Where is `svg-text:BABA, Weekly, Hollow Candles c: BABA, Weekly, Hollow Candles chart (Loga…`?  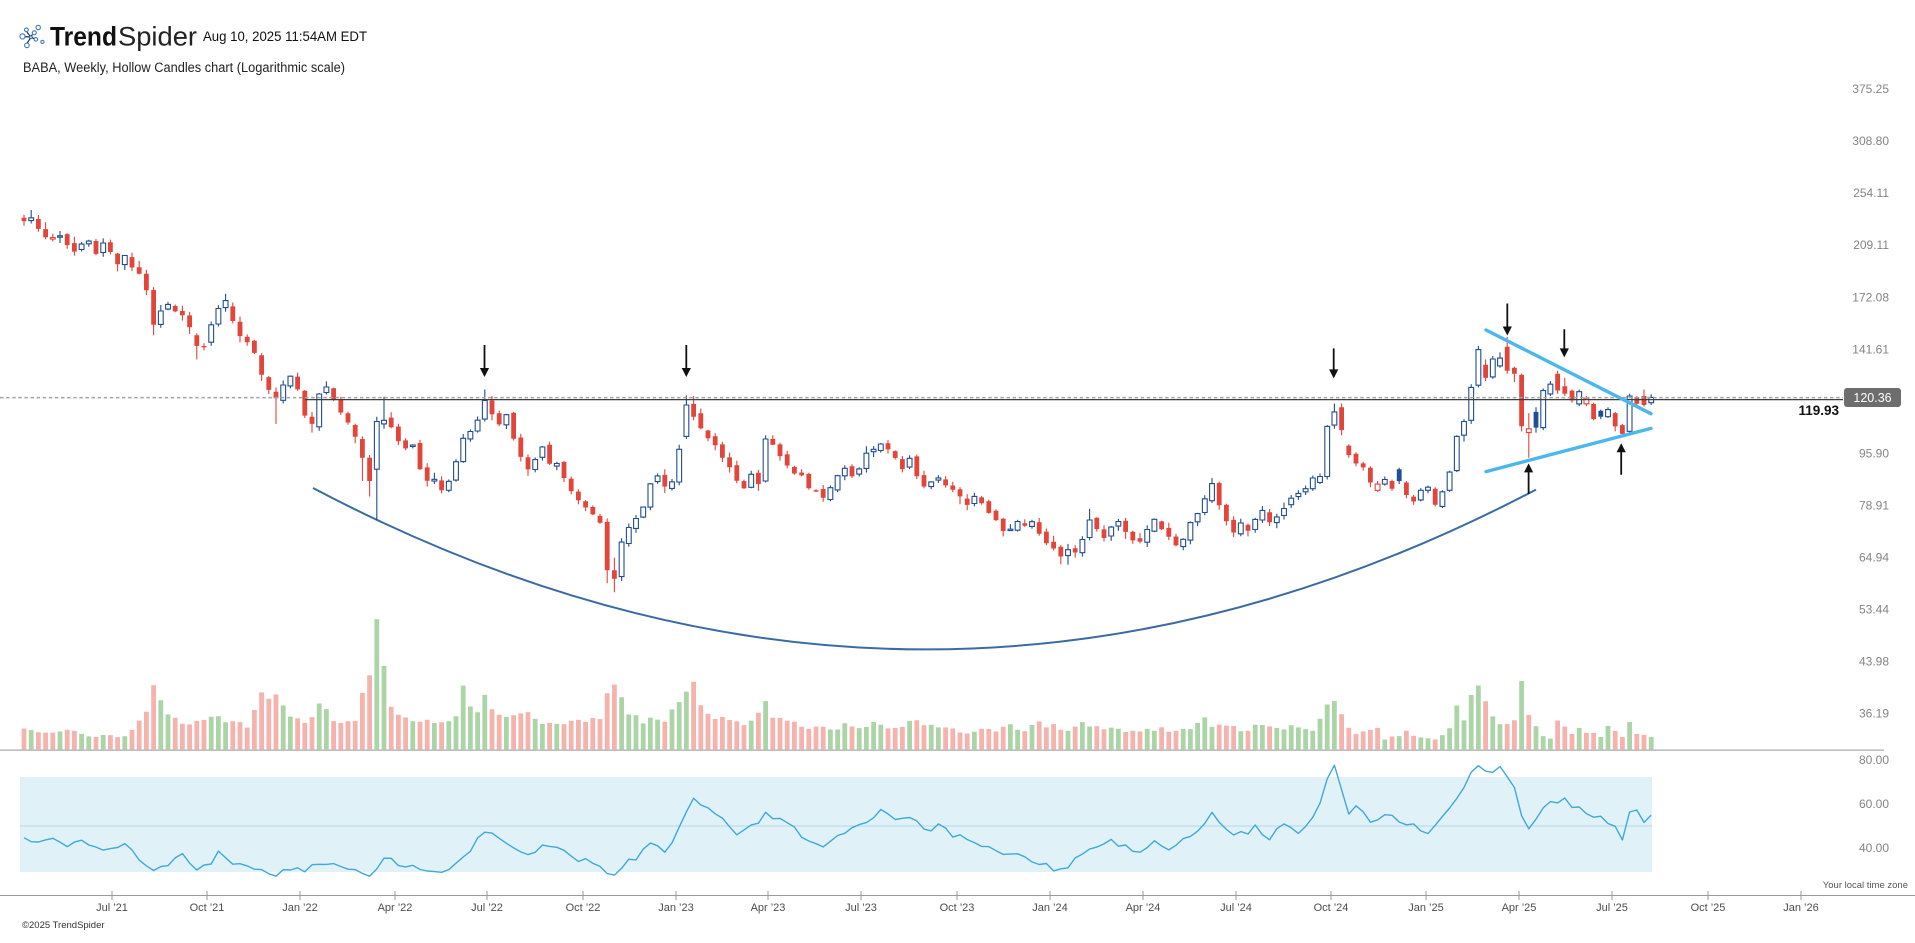 svg-text:BABA, Weekly, Hollow Candles c: BABA, Weekly, Hollow Candles chart (Loga… is located at coordinates (184, 67).